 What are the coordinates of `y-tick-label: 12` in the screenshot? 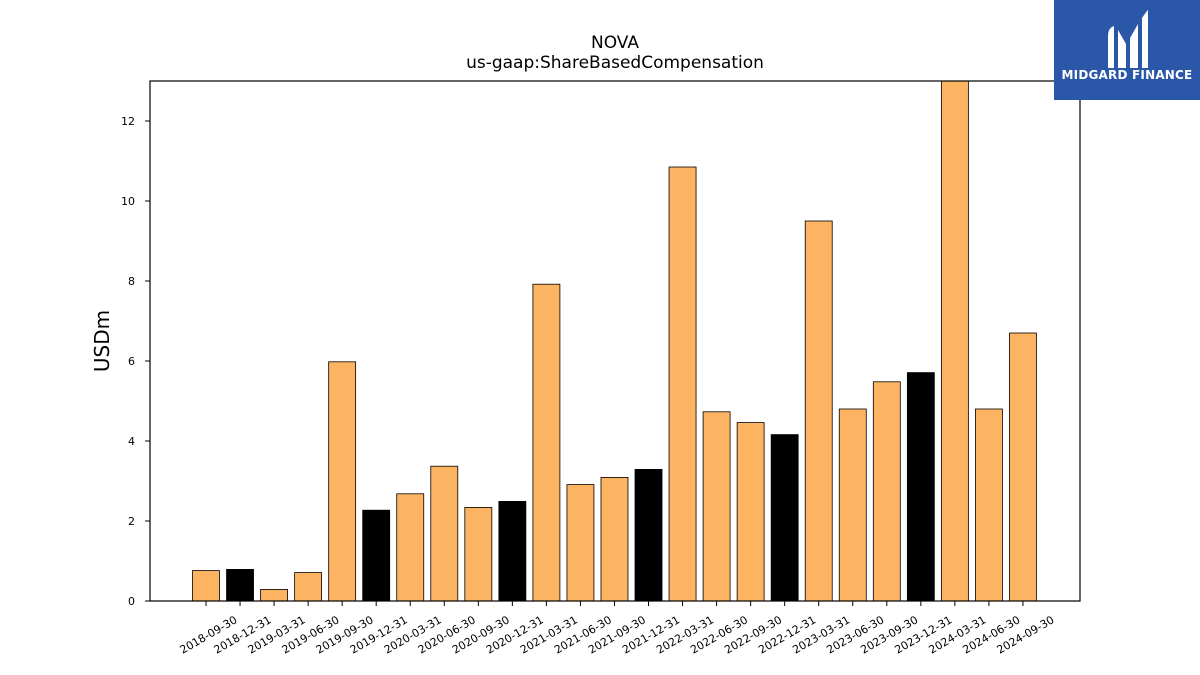 It's located at (128, 121).